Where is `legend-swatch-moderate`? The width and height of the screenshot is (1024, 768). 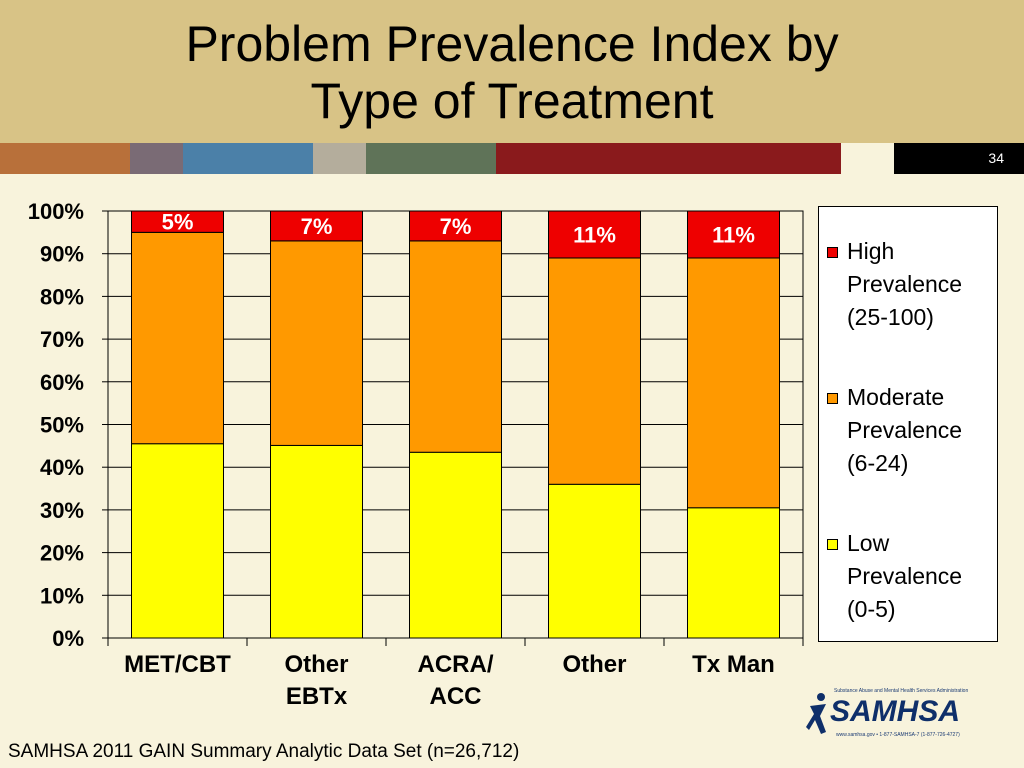
legend-swatch-moderate is located at coordinates (832, 398).